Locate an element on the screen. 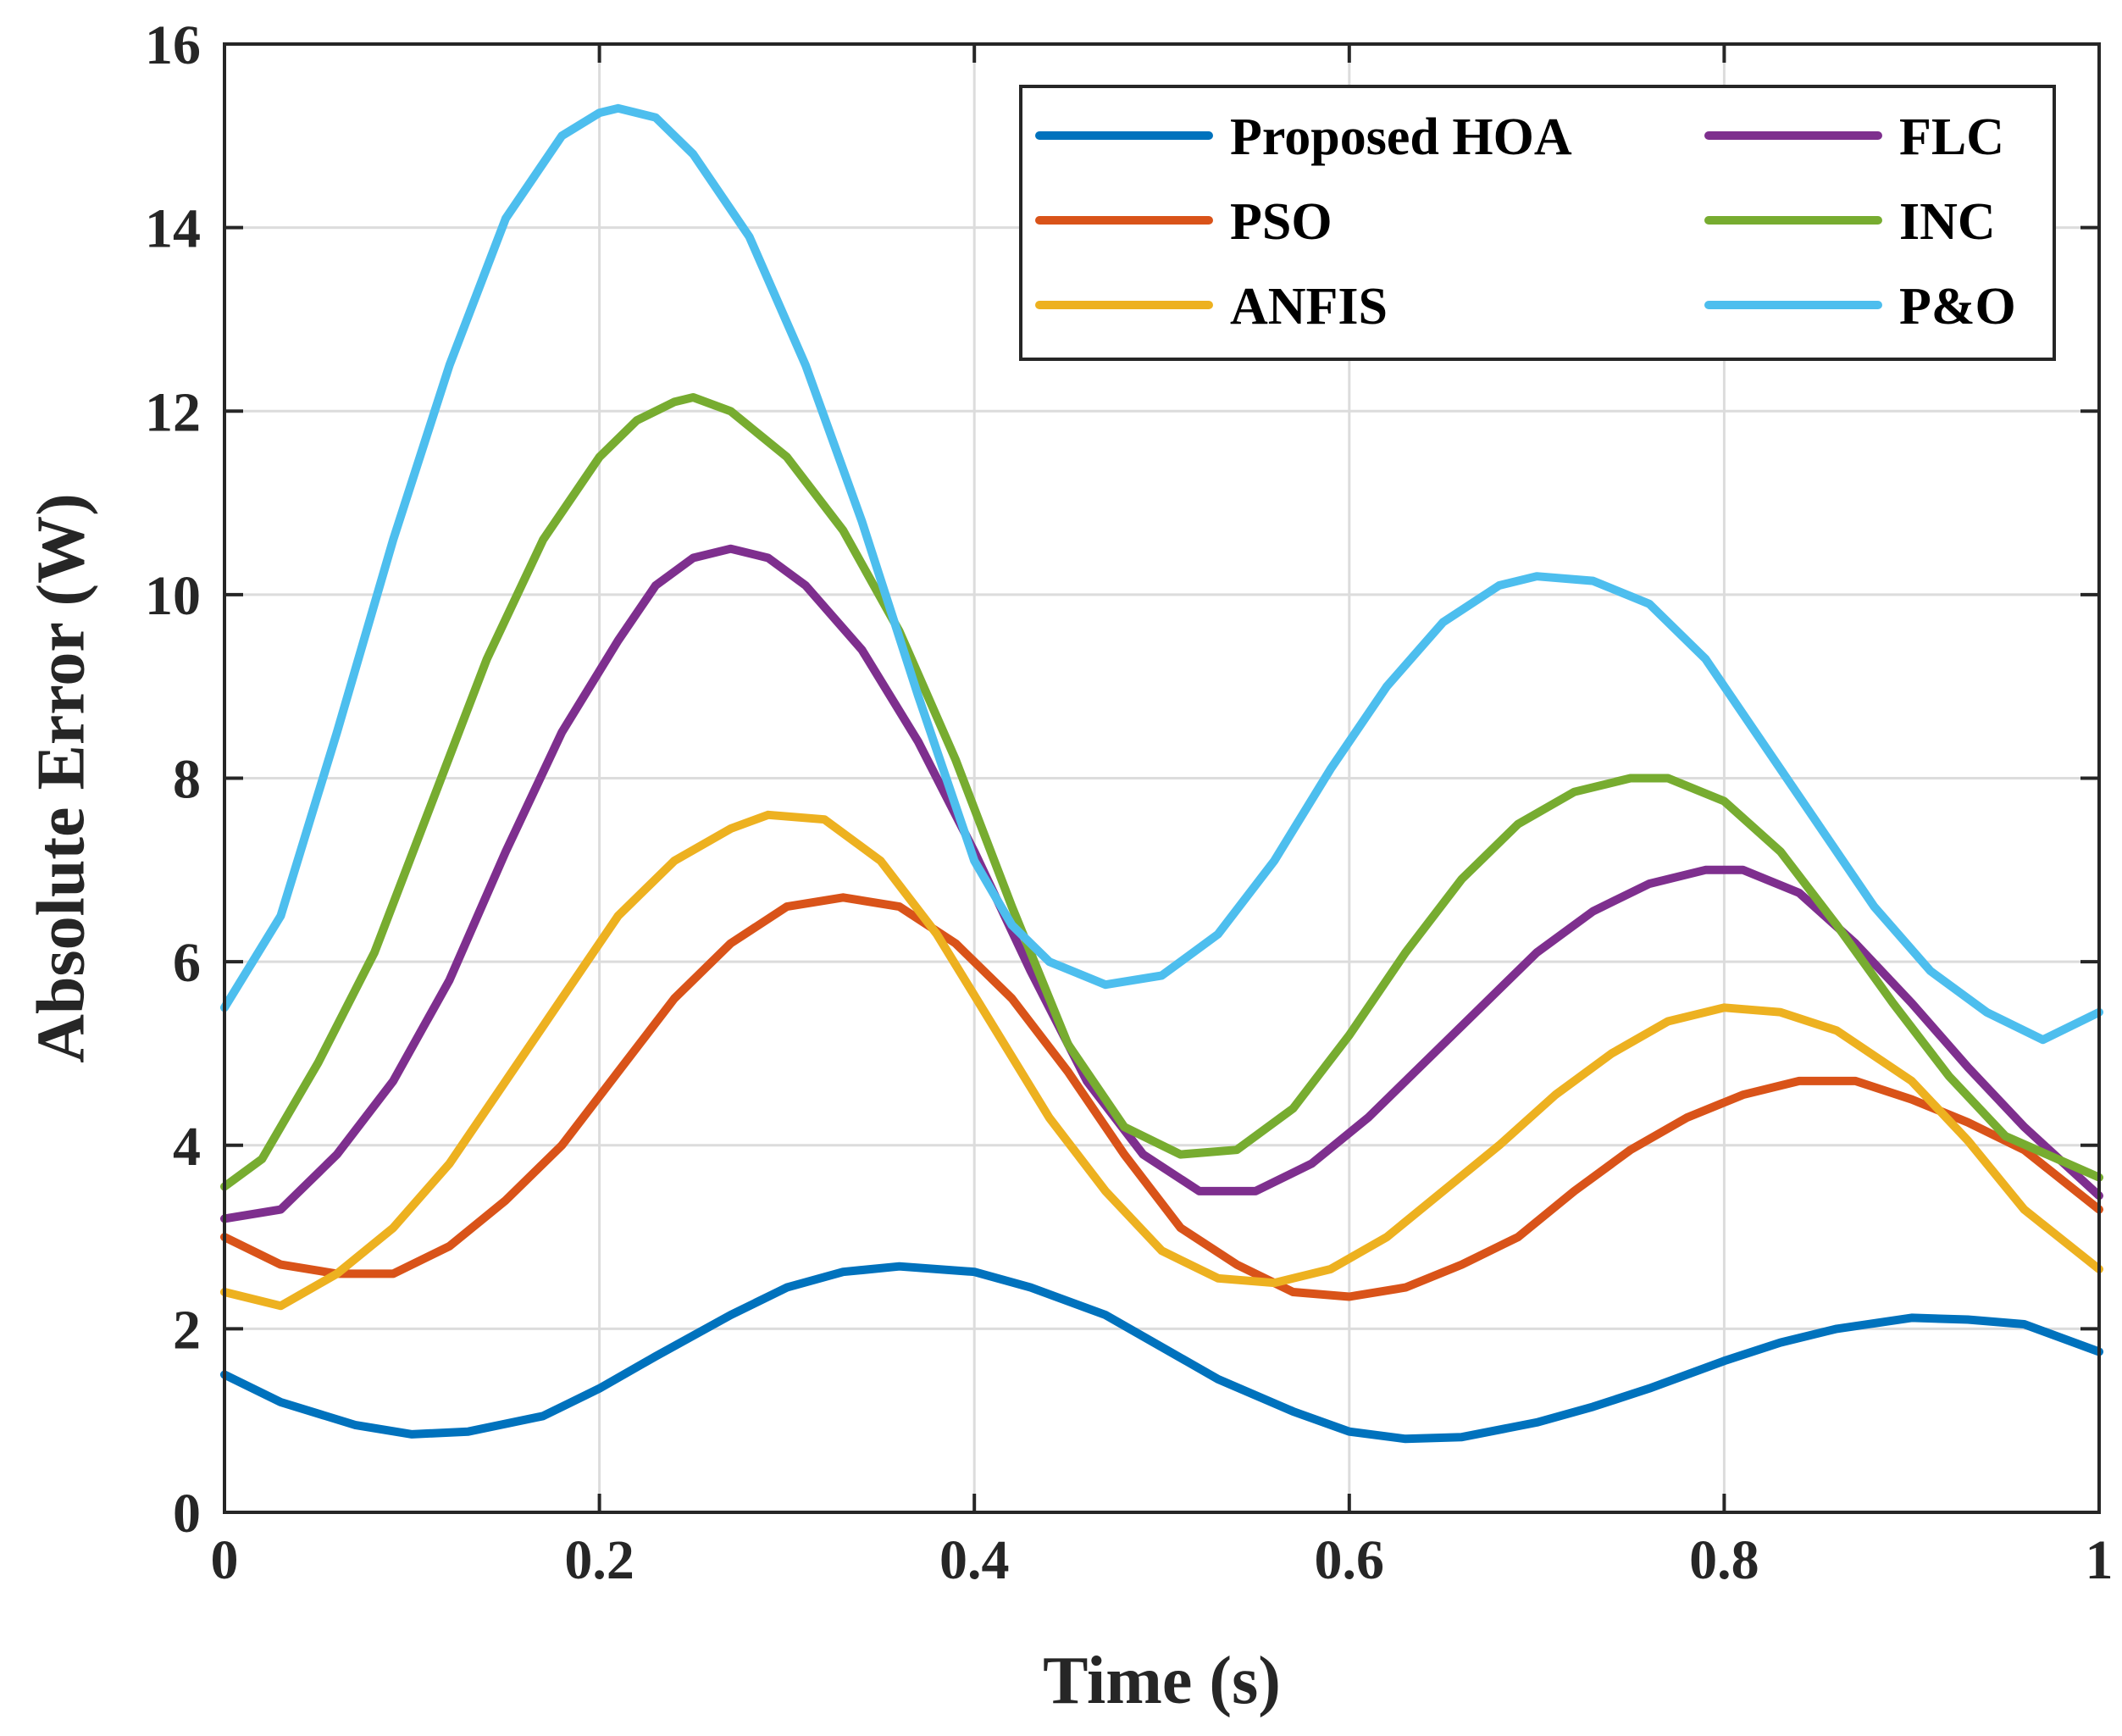 This screenshot has width=2122, height=1736. legend-label: ANFIS is located at coordinates (1309, 307).